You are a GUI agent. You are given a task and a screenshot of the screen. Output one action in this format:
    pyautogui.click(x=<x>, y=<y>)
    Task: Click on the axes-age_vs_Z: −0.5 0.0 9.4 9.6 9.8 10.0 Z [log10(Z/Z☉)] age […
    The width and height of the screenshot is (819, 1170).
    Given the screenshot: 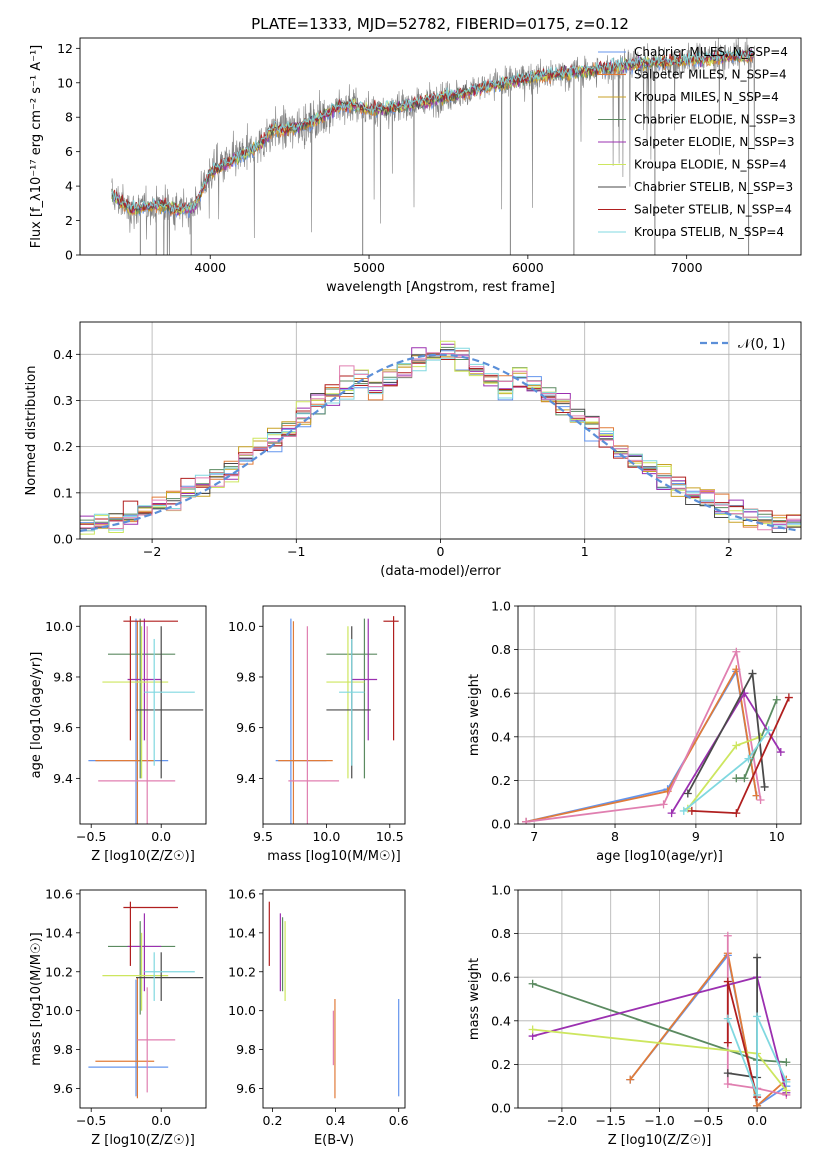 What is the action you would take?
    pyautogui.click(x=118, y=734)
    